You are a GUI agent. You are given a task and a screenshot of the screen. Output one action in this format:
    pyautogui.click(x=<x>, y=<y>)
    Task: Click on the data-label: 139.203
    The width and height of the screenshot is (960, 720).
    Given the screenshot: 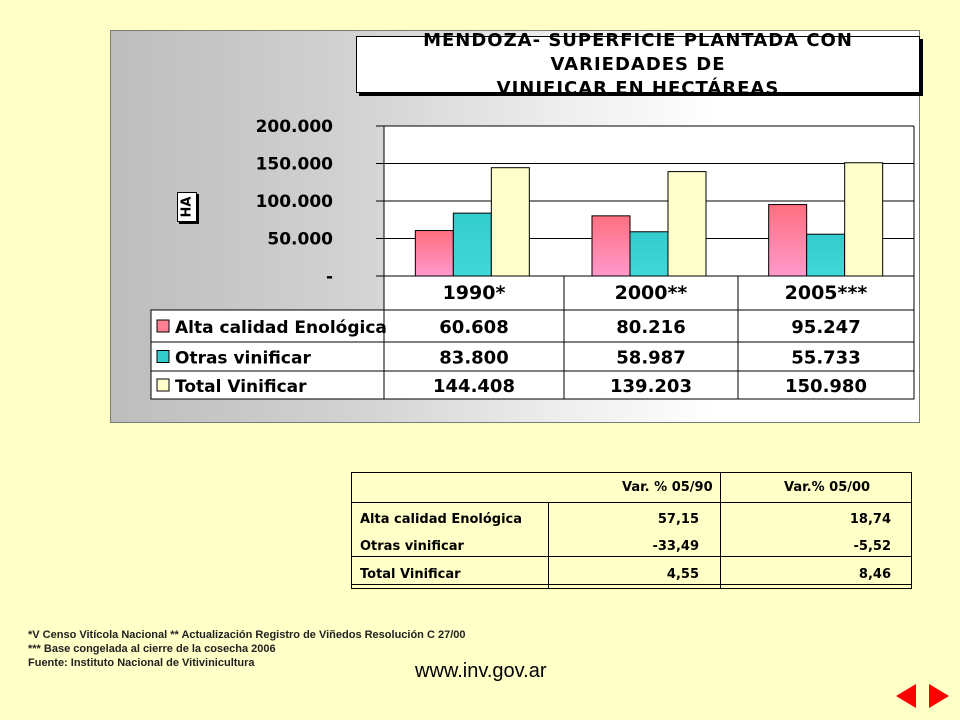 What is the action you would take?
    pyautogui.click(x=651, y=386)
    